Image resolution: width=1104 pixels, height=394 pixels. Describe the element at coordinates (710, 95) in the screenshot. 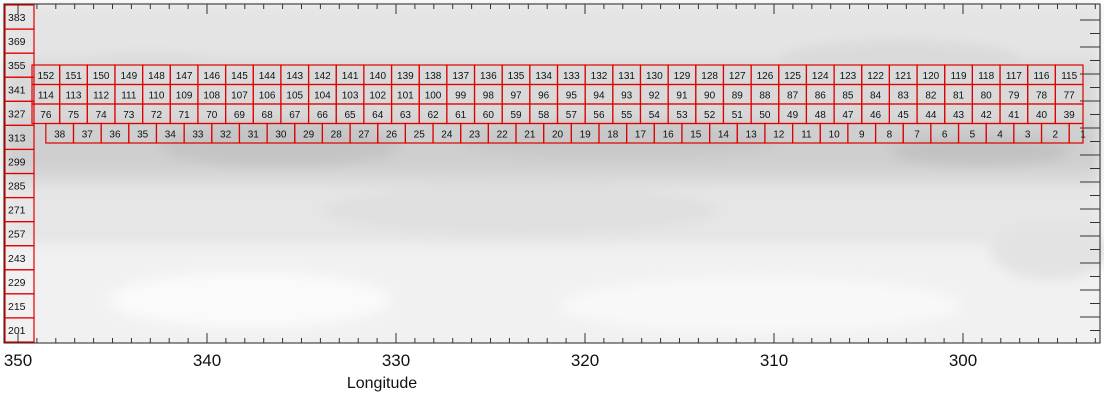

I see `field-number: 90` at that location.